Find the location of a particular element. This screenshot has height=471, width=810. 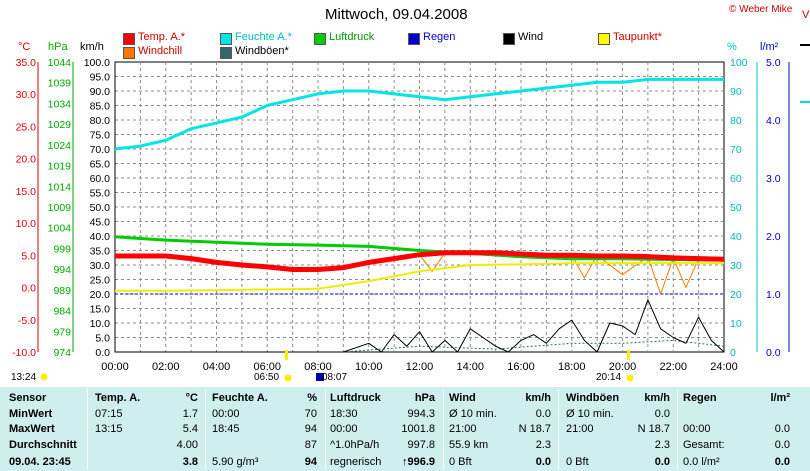

stats-row-sublabel: 18:45 is located at coordinates (226, 429).